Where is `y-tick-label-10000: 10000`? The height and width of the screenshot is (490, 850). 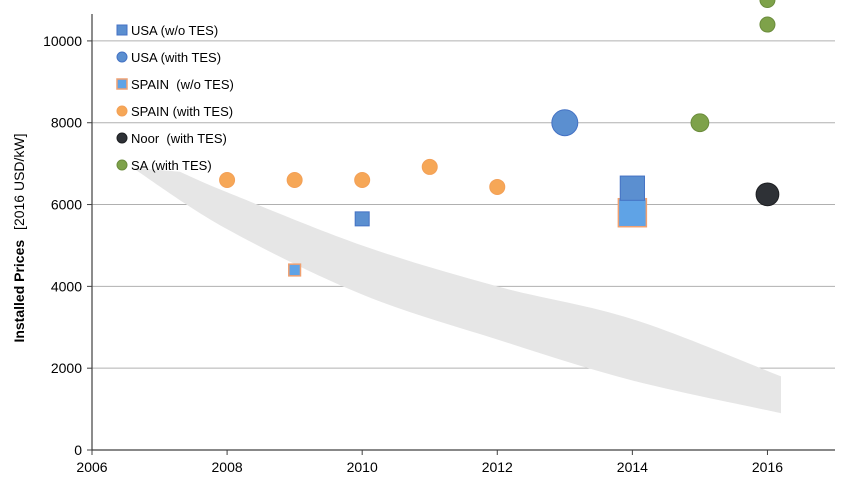
y-tick-label-10000: 10000 is located at coordinates (62, 41).